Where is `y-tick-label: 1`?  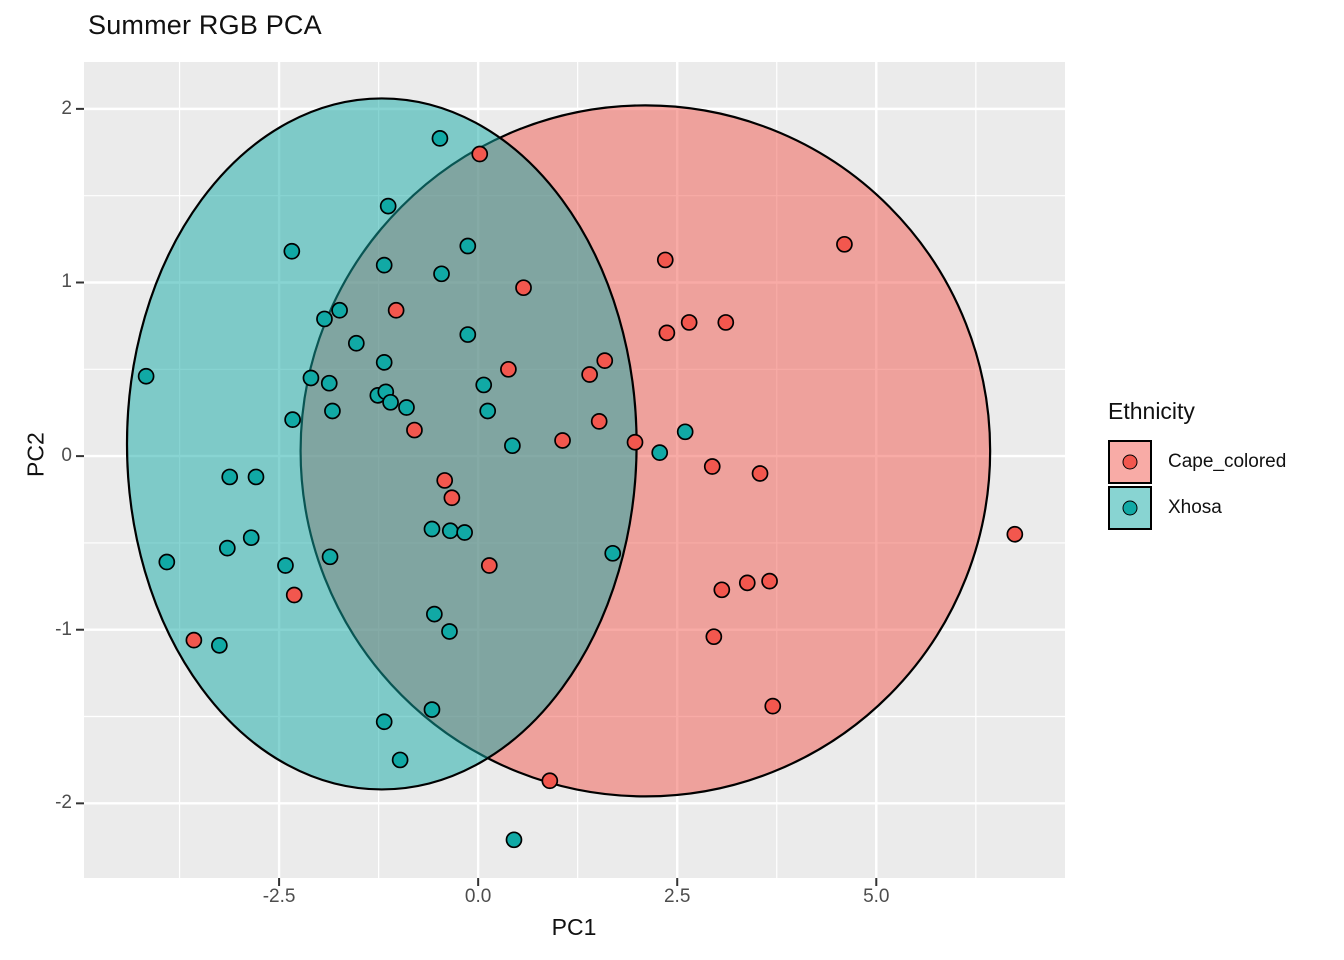
y-tick-label: 1 is located at coordinates (66, 282).